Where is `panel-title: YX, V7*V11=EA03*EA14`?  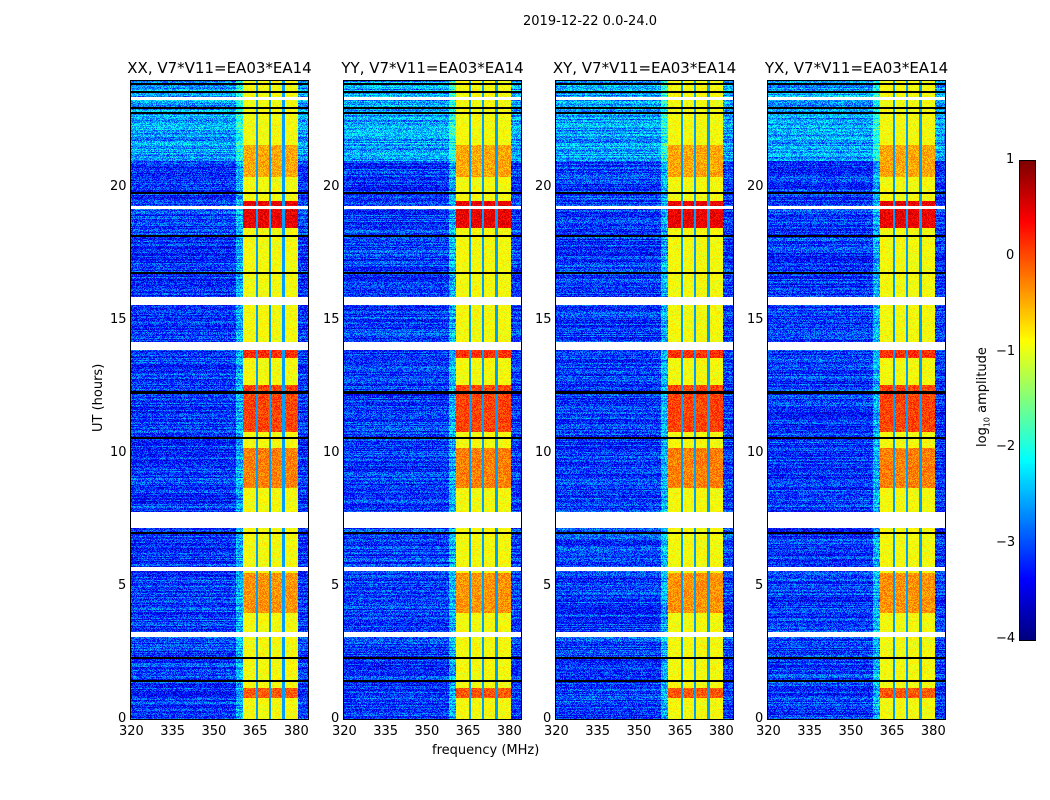 panel-title: YX, V7*V11=EA03*EA14 is located at coordinates (856, 68).